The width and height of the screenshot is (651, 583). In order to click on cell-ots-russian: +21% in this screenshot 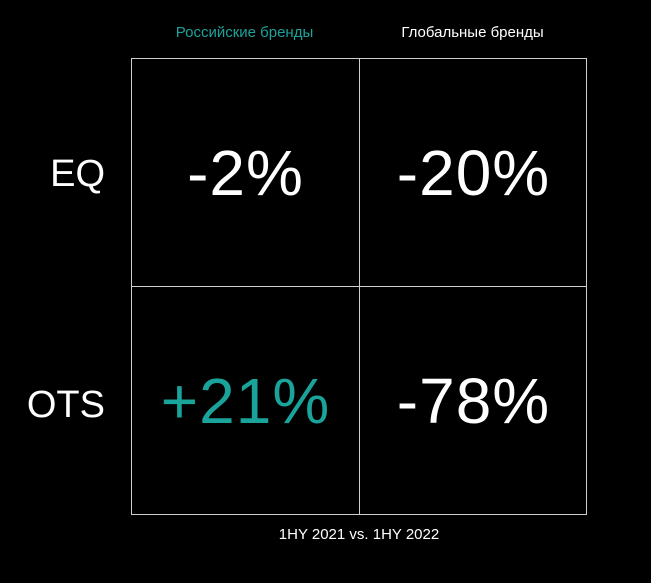, I will do `click(245, 400)`.